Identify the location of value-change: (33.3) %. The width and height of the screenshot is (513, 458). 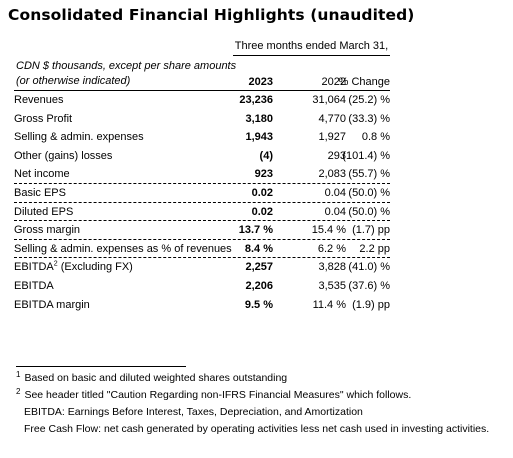
(369, 118).